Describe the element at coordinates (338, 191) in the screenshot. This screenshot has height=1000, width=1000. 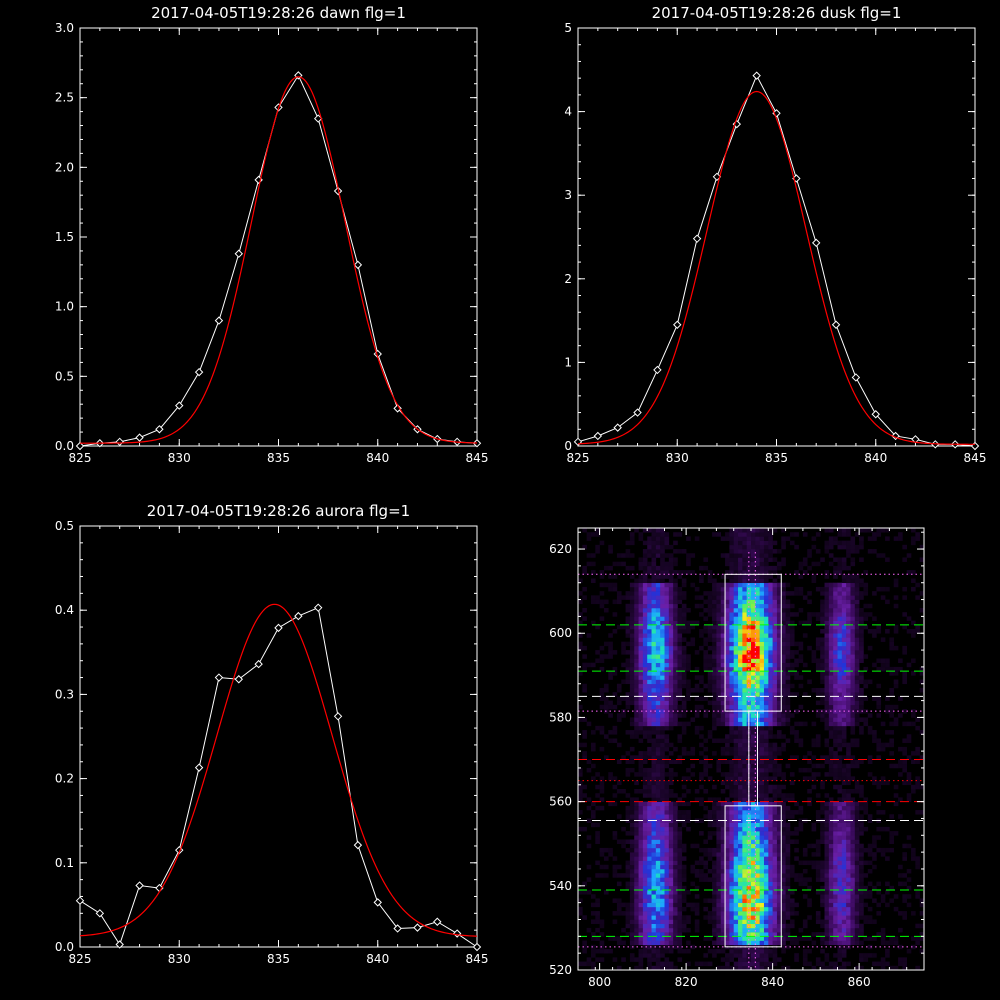
I see `data-point` at that location.